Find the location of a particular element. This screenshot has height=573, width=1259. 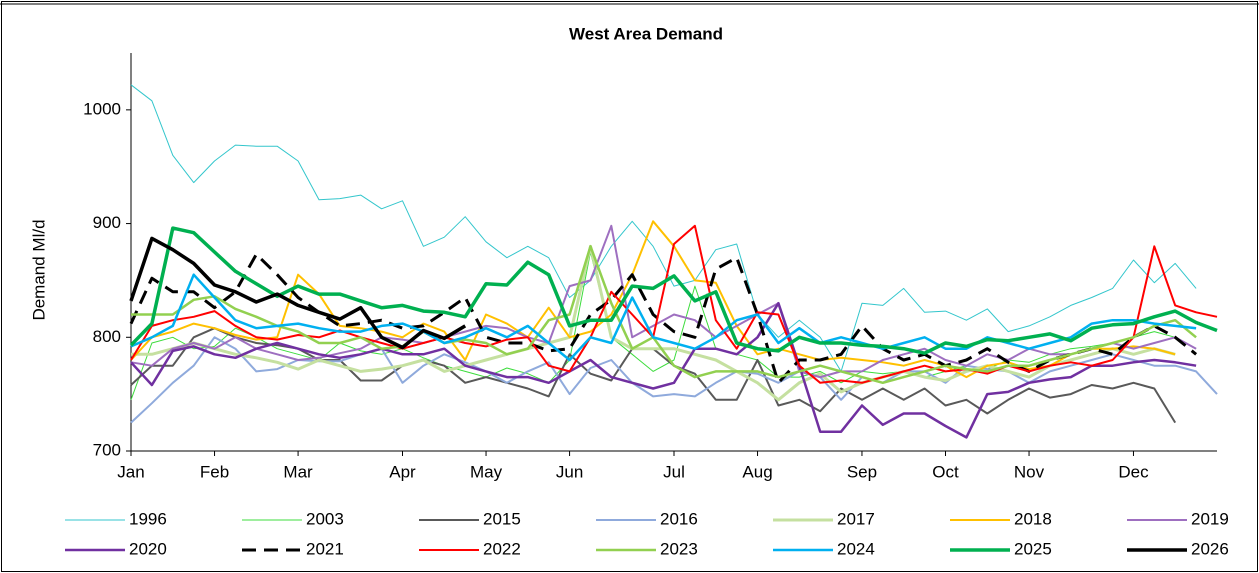

legend-label: 2003 is located at coordinates (325, 518).